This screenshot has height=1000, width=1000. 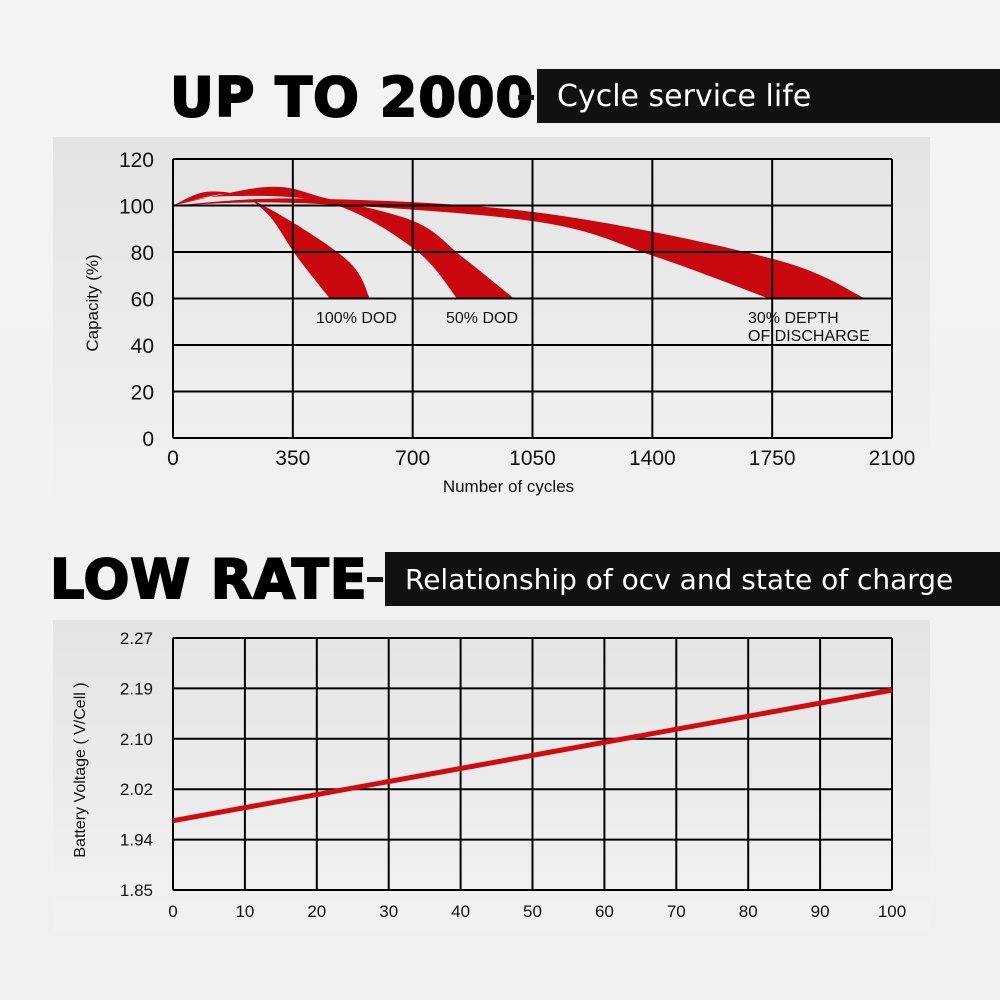 What do you see at coordinates (532, 911) in the screenshot?
I see `x-tick-label: 50` at bounding box center [532, 911].